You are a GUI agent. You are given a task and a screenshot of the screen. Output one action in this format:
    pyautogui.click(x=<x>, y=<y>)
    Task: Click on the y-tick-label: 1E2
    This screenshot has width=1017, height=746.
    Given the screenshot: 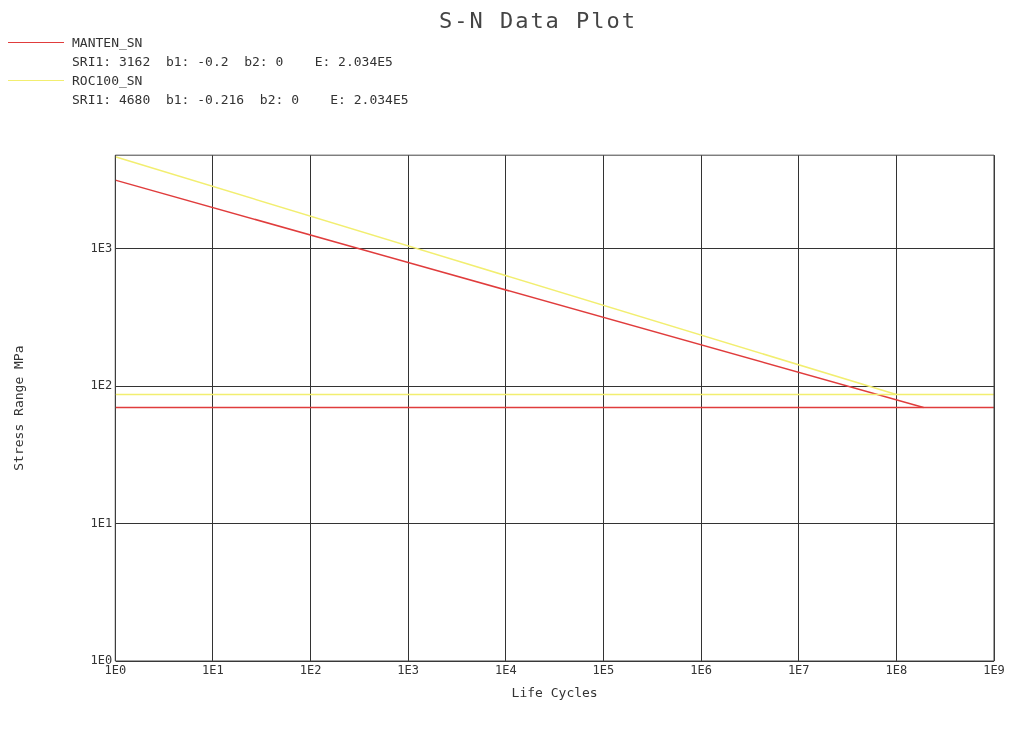 What is the action you would take?
    pyautogui.click(x=101, y=385)
    